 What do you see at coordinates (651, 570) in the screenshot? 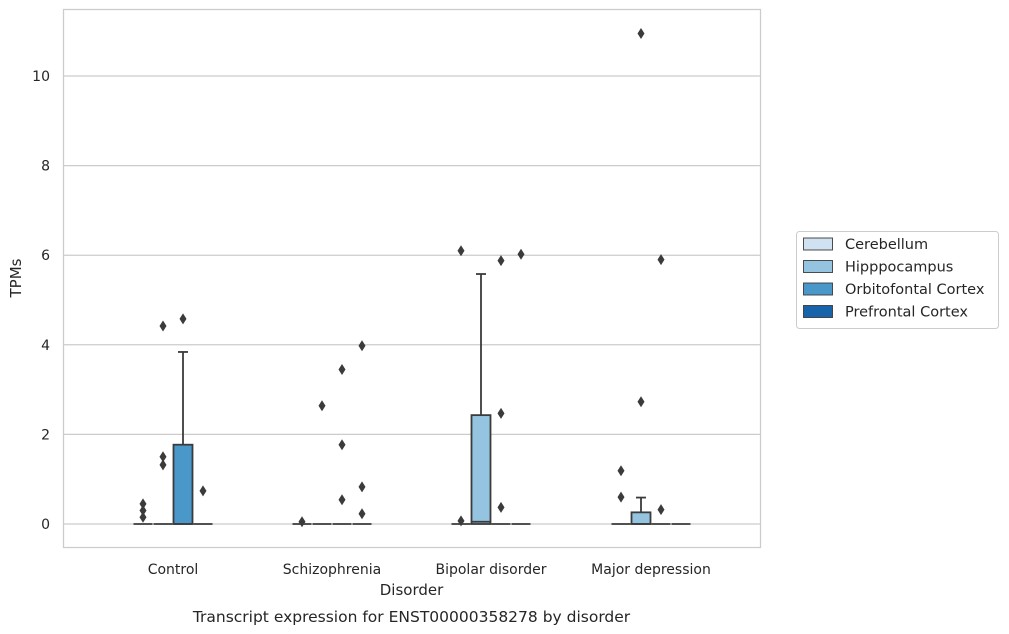
I see `x-tick-label: Major depression` at bounding box center [651, 570].